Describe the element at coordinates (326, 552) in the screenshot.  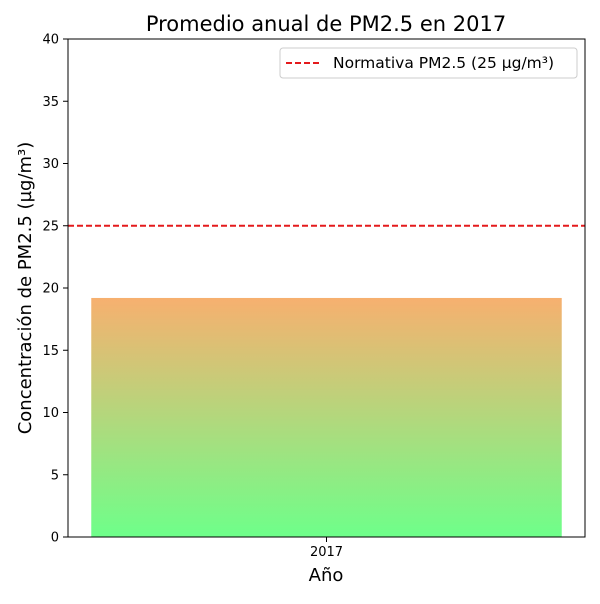
I see `x-tick-label: 2017` at that location.